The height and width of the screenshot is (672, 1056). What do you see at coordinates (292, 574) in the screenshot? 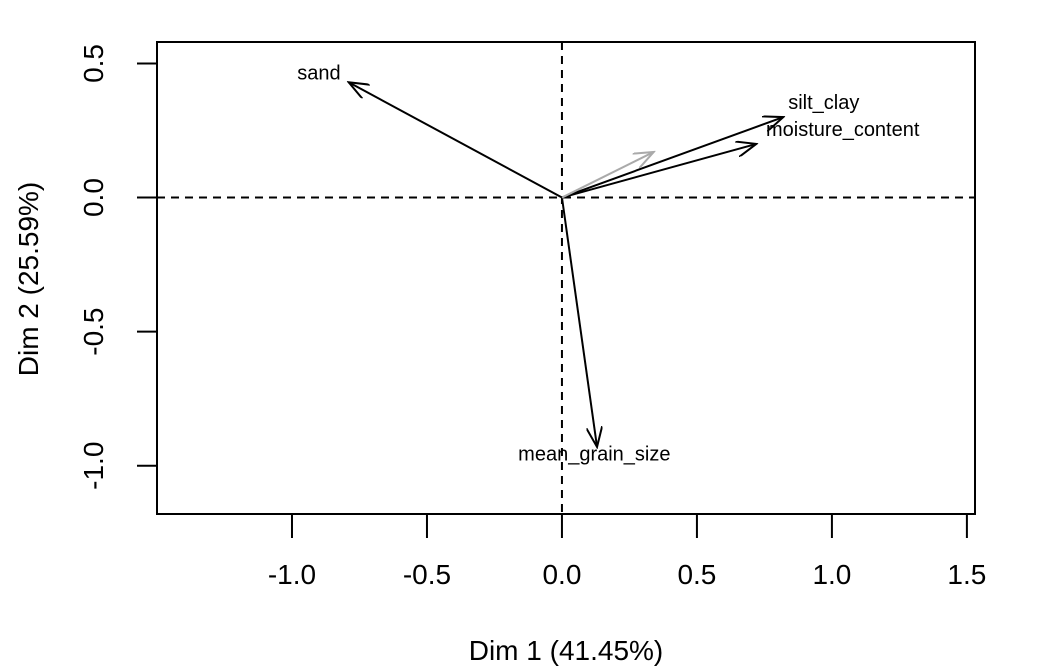
I see `x-tick-label: -1.0` at bounding box center [292, 574].